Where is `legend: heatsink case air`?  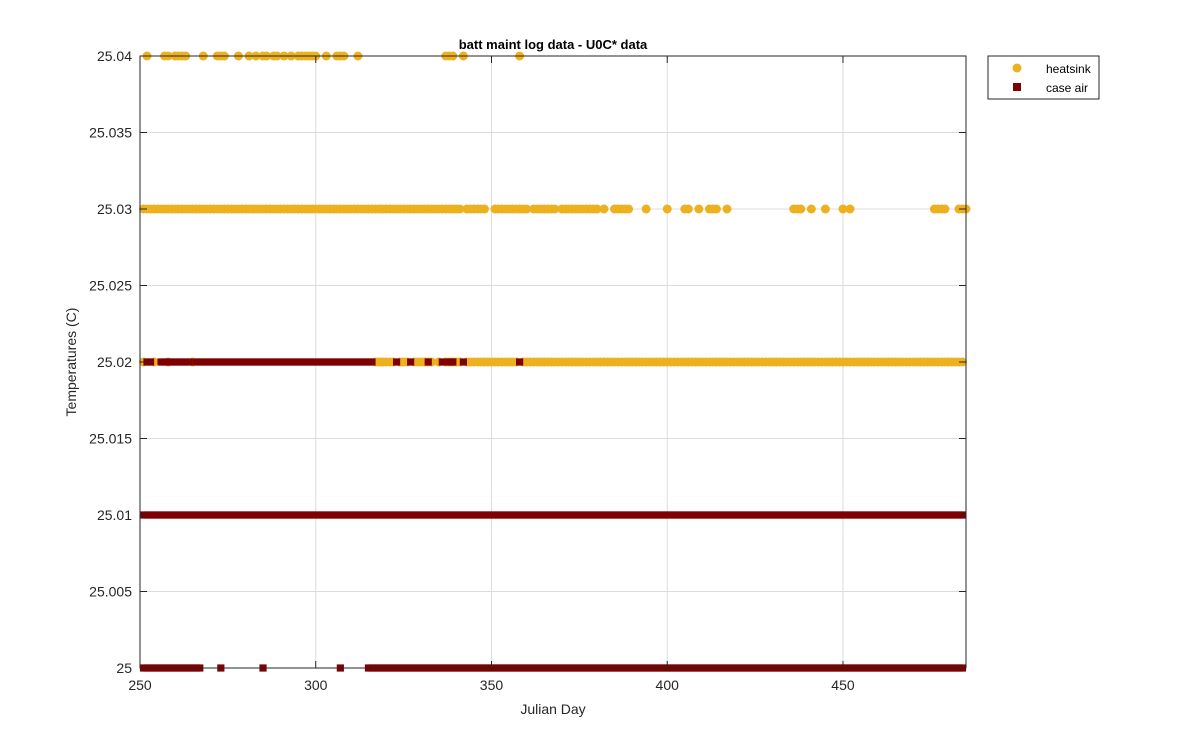
legend: heatsink case air is located at coordinates (1043, 77).